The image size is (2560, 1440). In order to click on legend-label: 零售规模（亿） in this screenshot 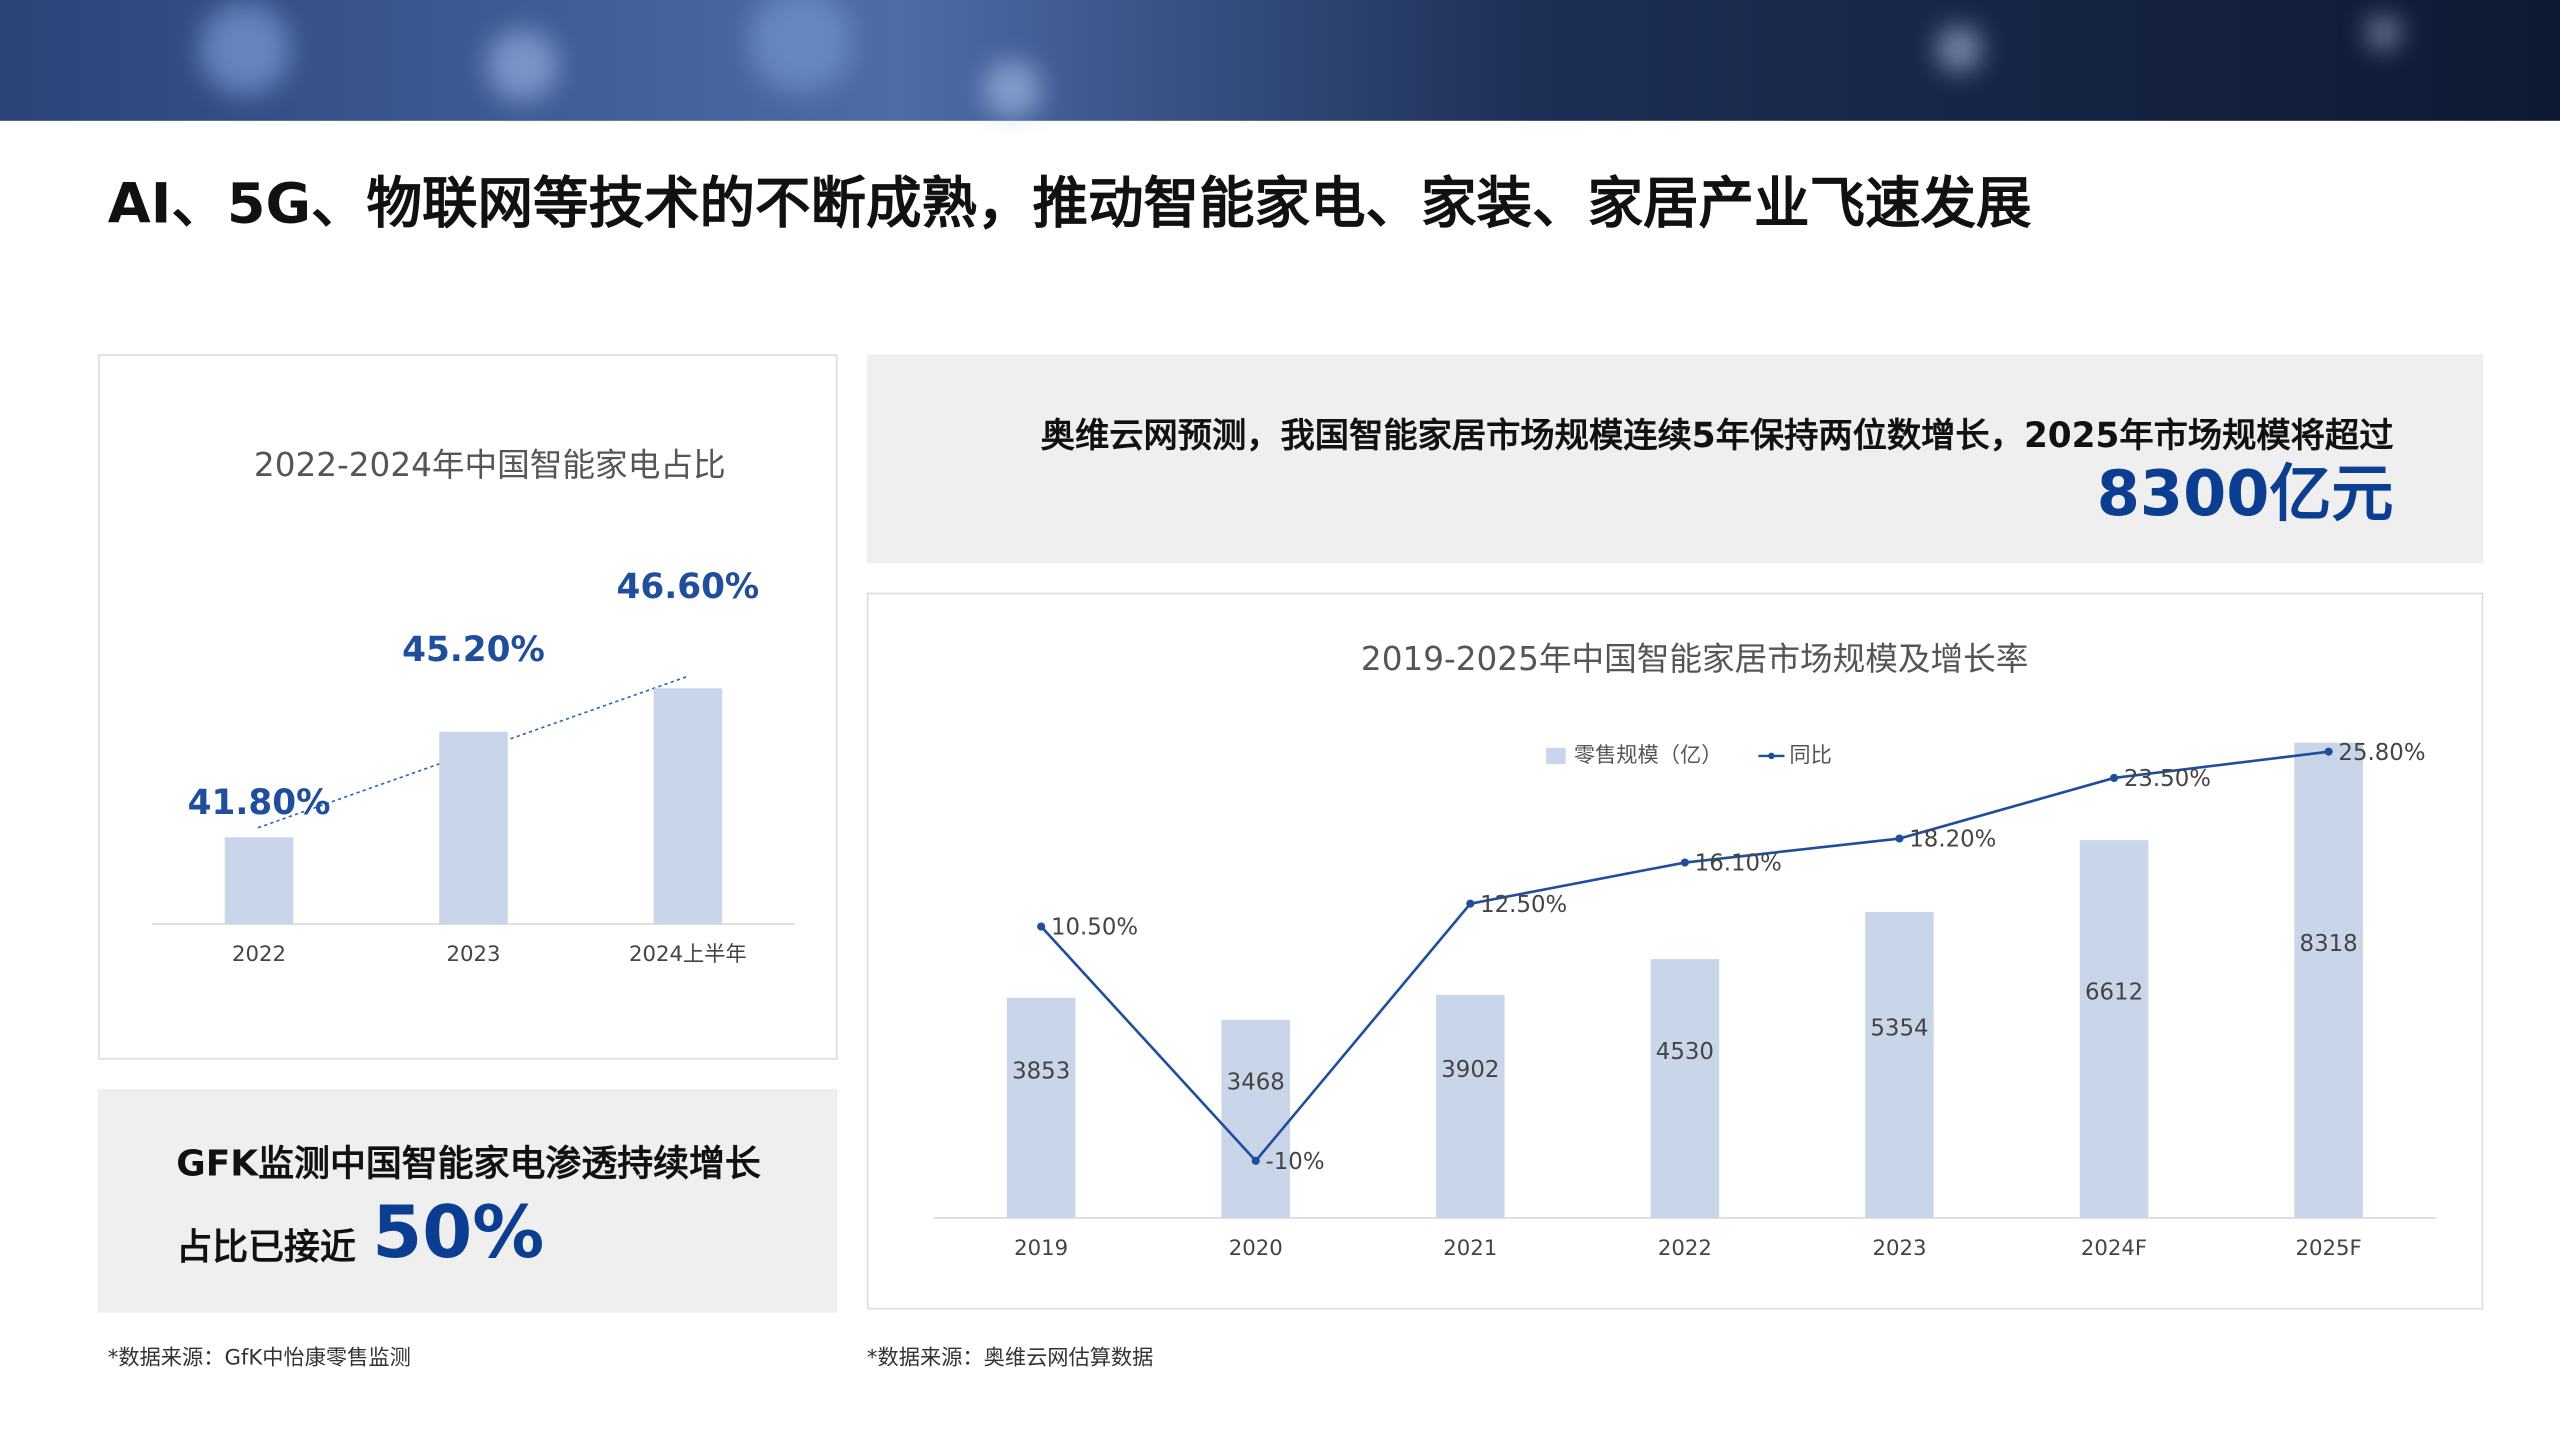, I will do `click(1648, 755)`.